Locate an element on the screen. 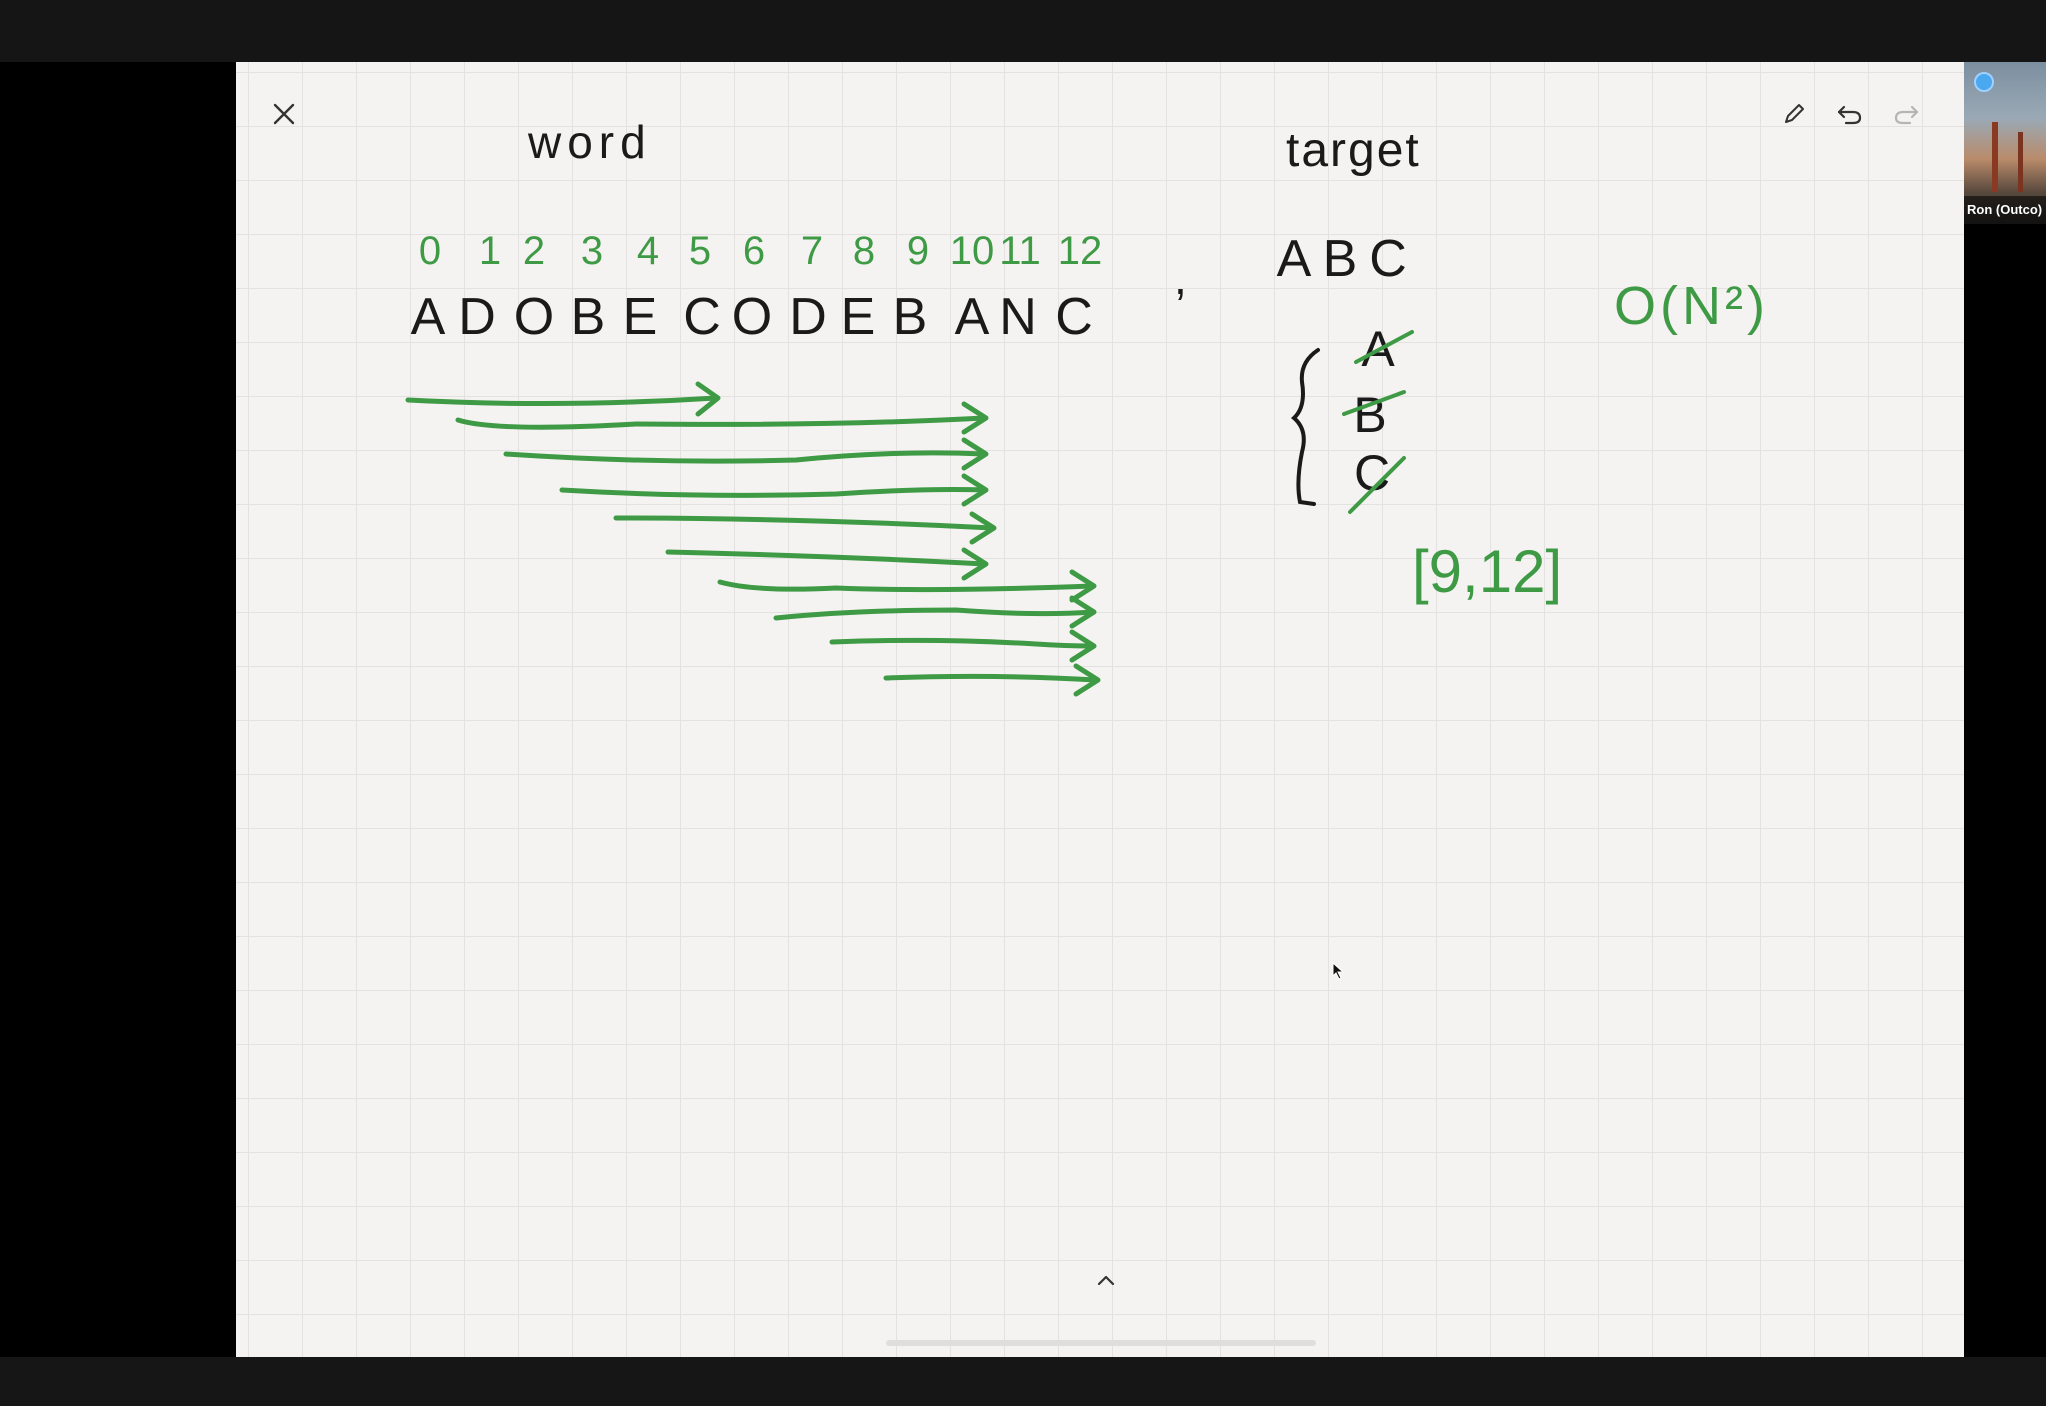  word-label: word is located at coordinates (589, 142).